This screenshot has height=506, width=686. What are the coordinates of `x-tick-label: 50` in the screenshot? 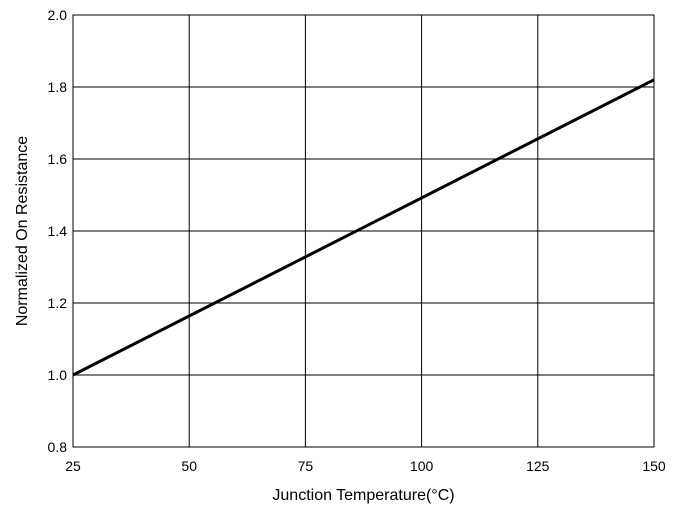 It's located at (189, 466).